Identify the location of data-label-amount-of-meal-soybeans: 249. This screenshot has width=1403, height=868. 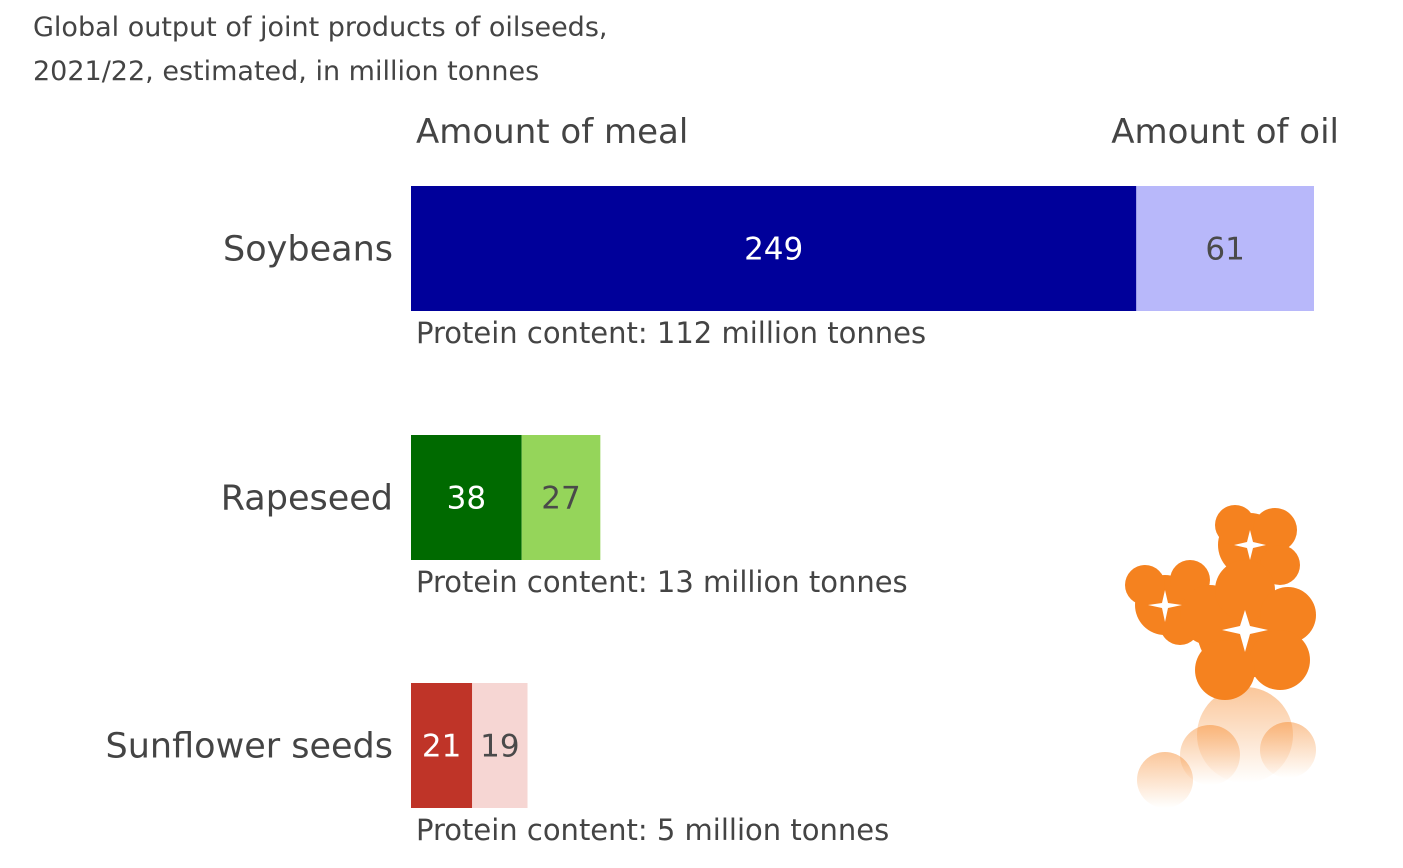
(773, 250).